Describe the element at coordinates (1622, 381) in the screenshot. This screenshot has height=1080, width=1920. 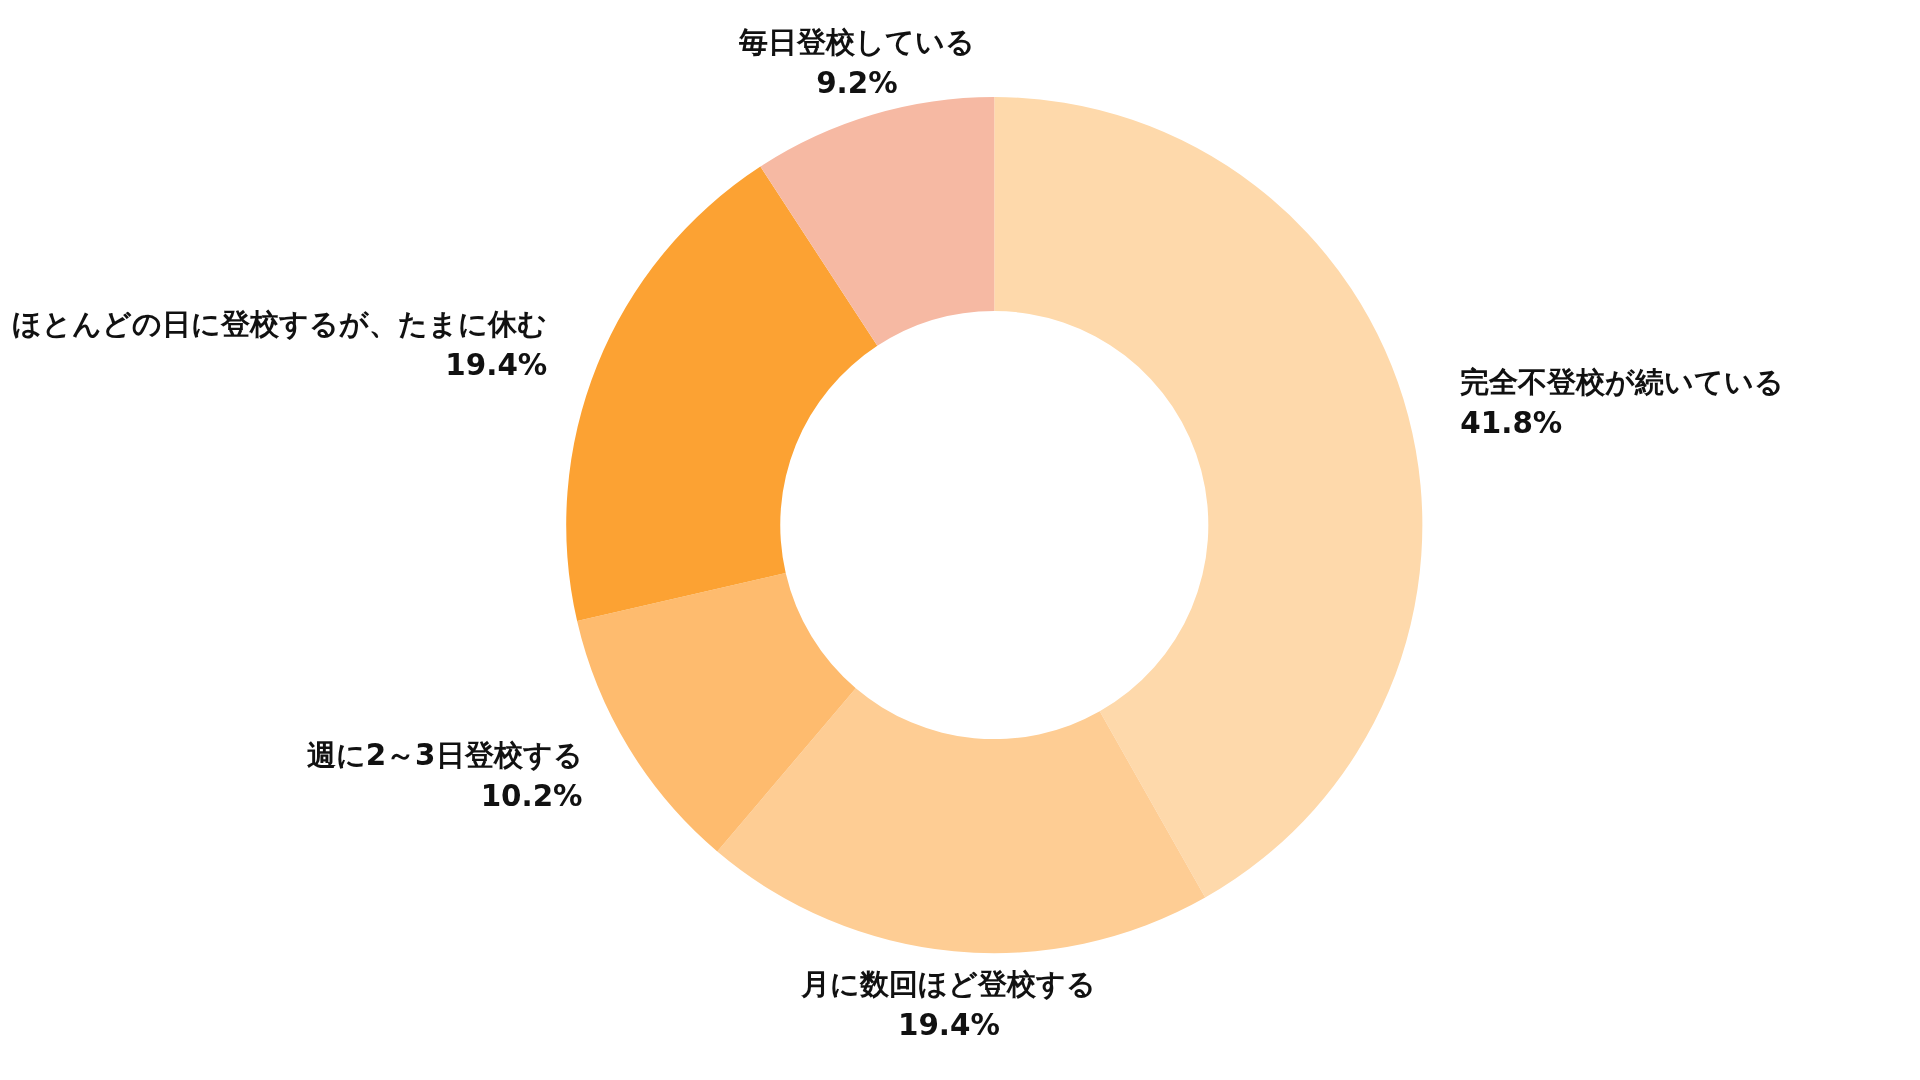
I see `slice-label: 完全不登校が続いている` at that location.